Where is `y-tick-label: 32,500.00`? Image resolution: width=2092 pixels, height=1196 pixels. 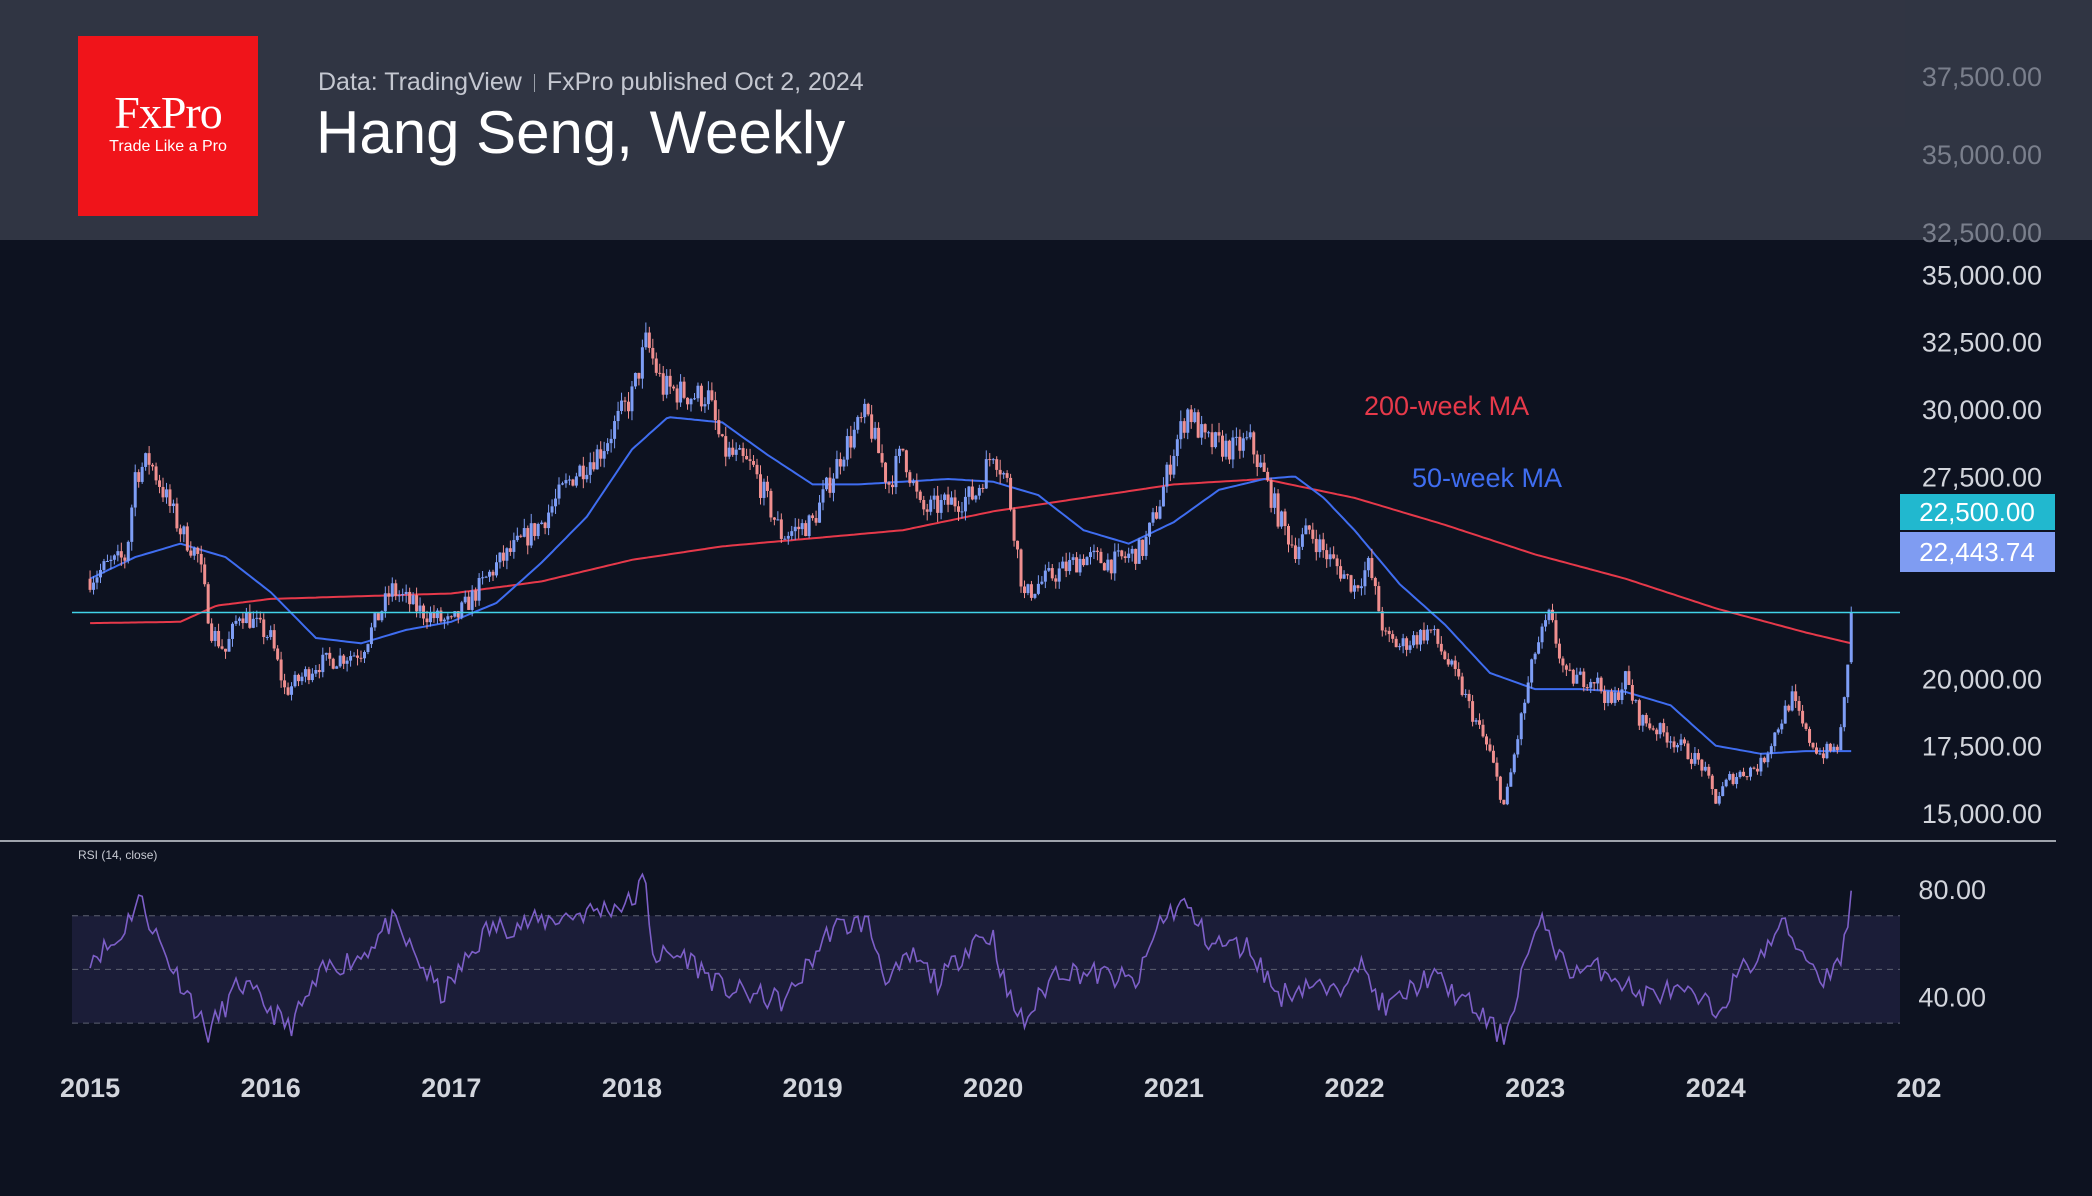 y-tick-label: 32,500.00 is located at coordinates (1981, 233).